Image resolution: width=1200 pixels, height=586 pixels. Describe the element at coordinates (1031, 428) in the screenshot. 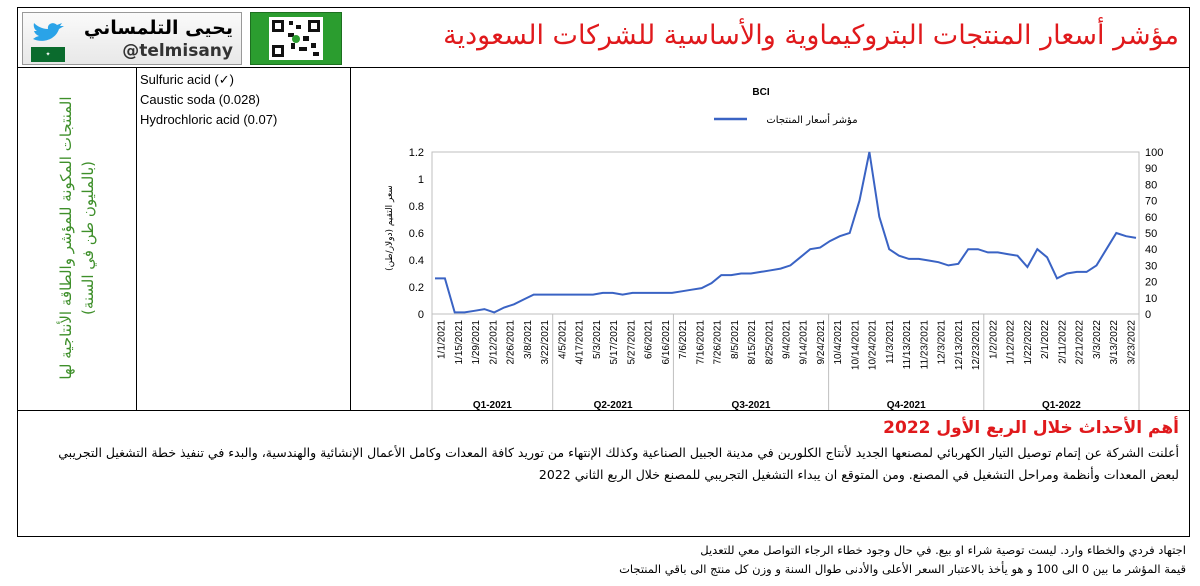

I see `events-title: أهم الأحداث خلال الربع الأول 2022` at that location.